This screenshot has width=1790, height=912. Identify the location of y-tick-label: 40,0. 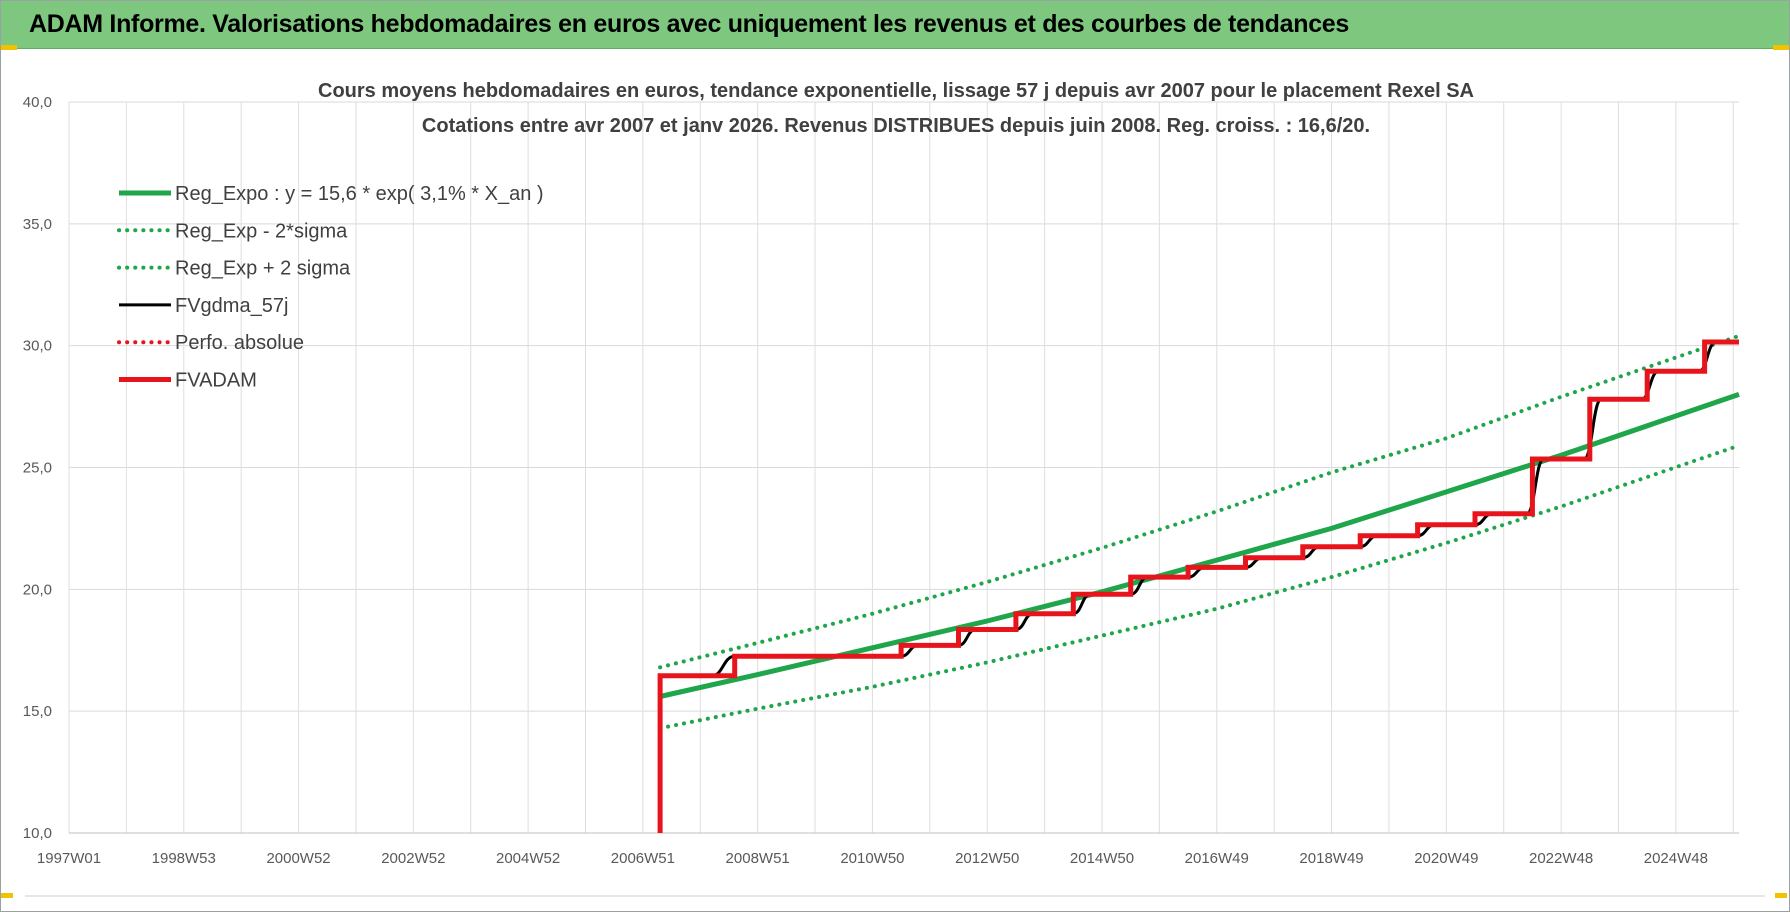
(37, 102).